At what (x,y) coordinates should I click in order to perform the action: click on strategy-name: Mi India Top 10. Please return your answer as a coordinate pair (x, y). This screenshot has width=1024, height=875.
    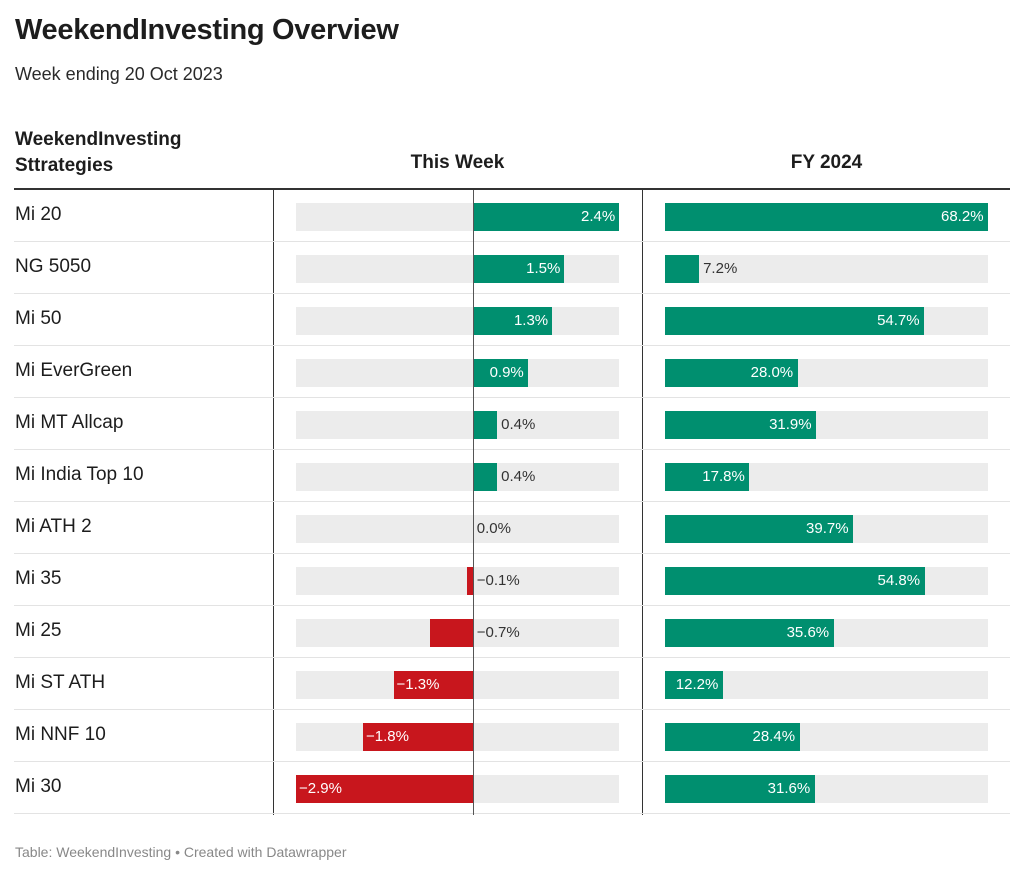
    Looking at the image, I should click on (79, 474).